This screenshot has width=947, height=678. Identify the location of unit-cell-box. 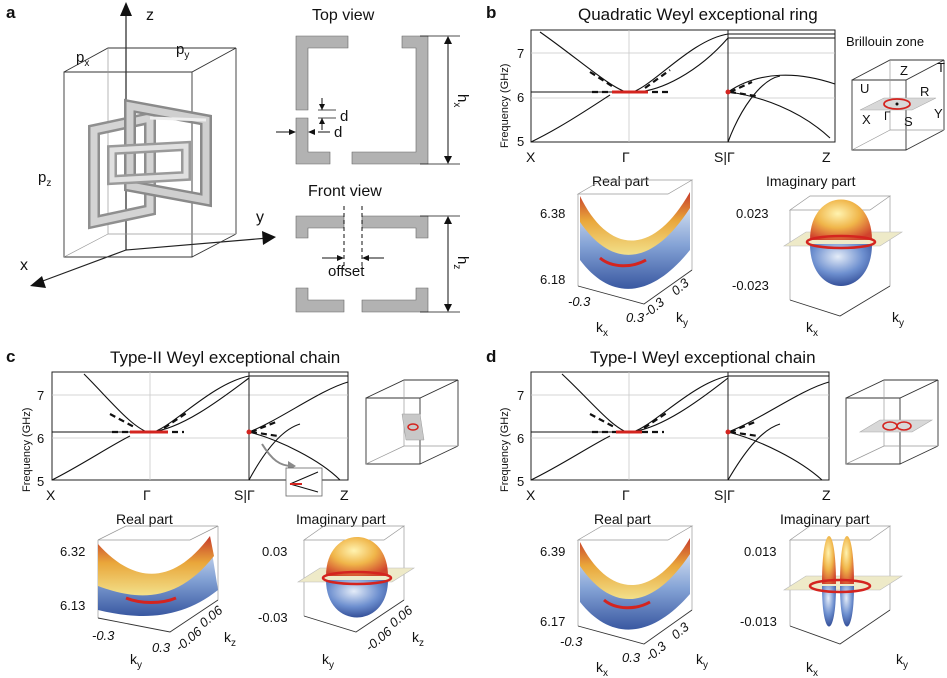
(150, 152).